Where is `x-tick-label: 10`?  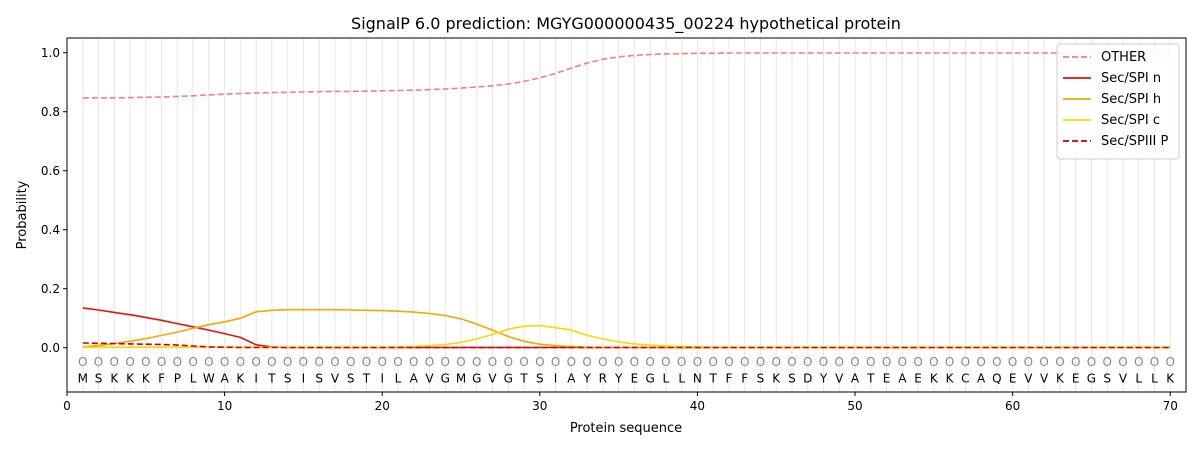
x-tick-label: 10 is located at coordinates (224, 406).